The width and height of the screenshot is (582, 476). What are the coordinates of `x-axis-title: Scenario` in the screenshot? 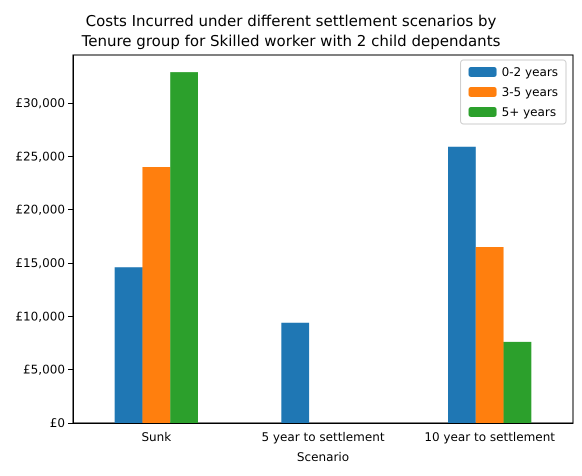 It's located at (323, 457).